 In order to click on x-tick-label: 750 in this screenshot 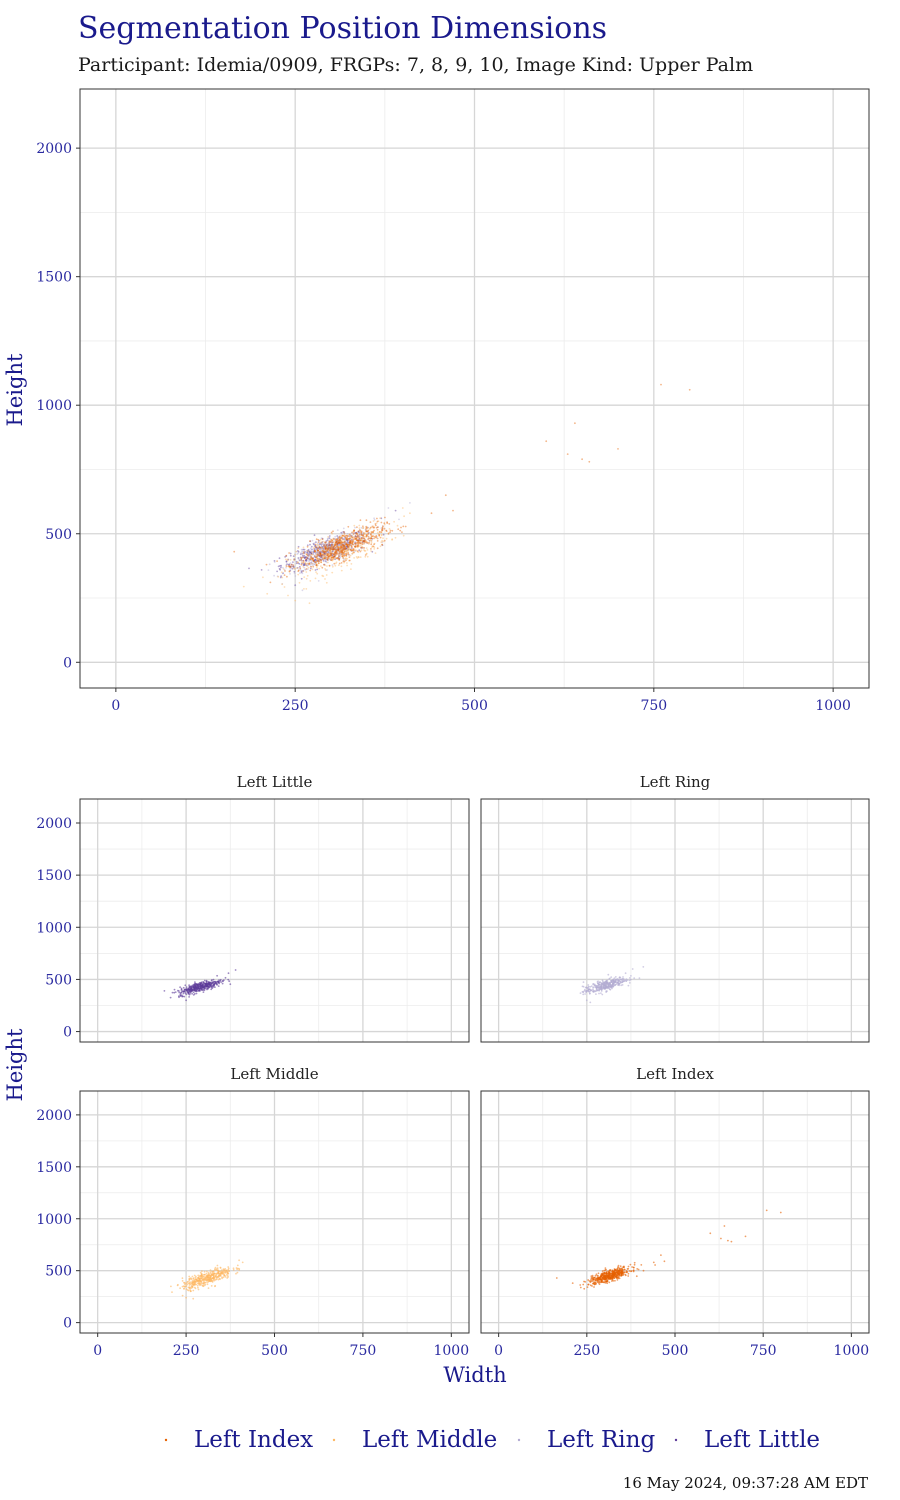, I will do `click(763, 1351)`.